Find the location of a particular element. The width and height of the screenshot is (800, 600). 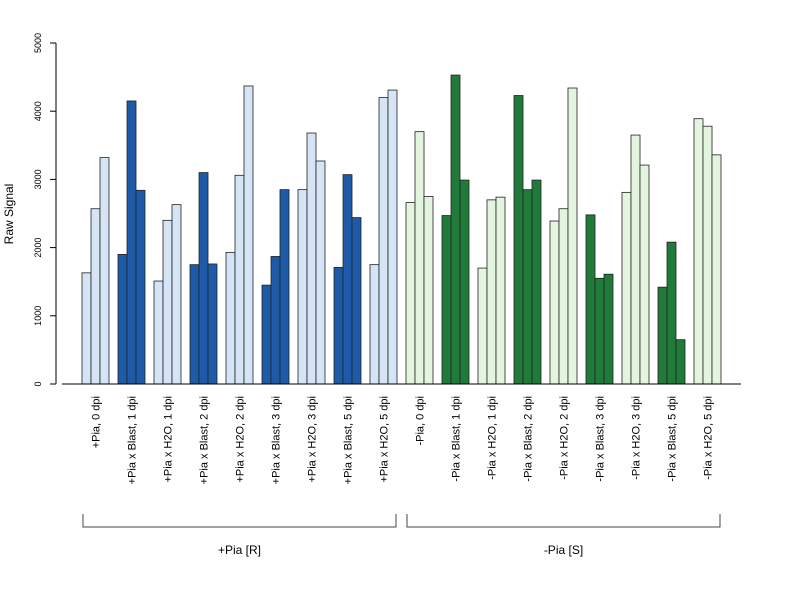

category-label: -Pia x H2O, 3 dpi is located at coordinates (637, 438).